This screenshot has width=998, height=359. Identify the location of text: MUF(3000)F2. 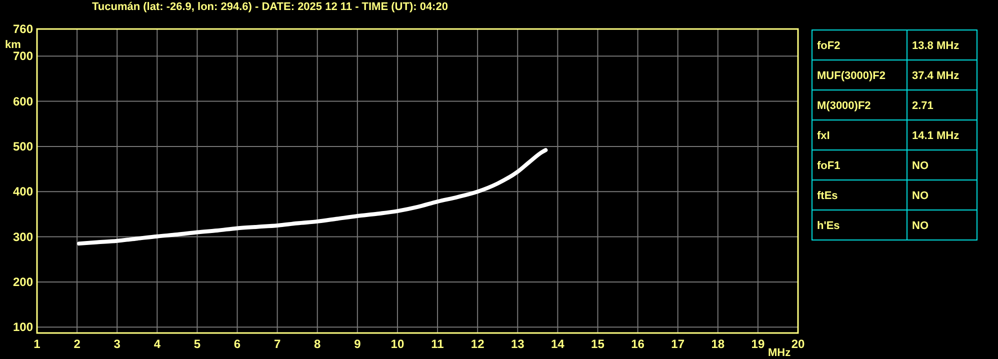
(851, 76).